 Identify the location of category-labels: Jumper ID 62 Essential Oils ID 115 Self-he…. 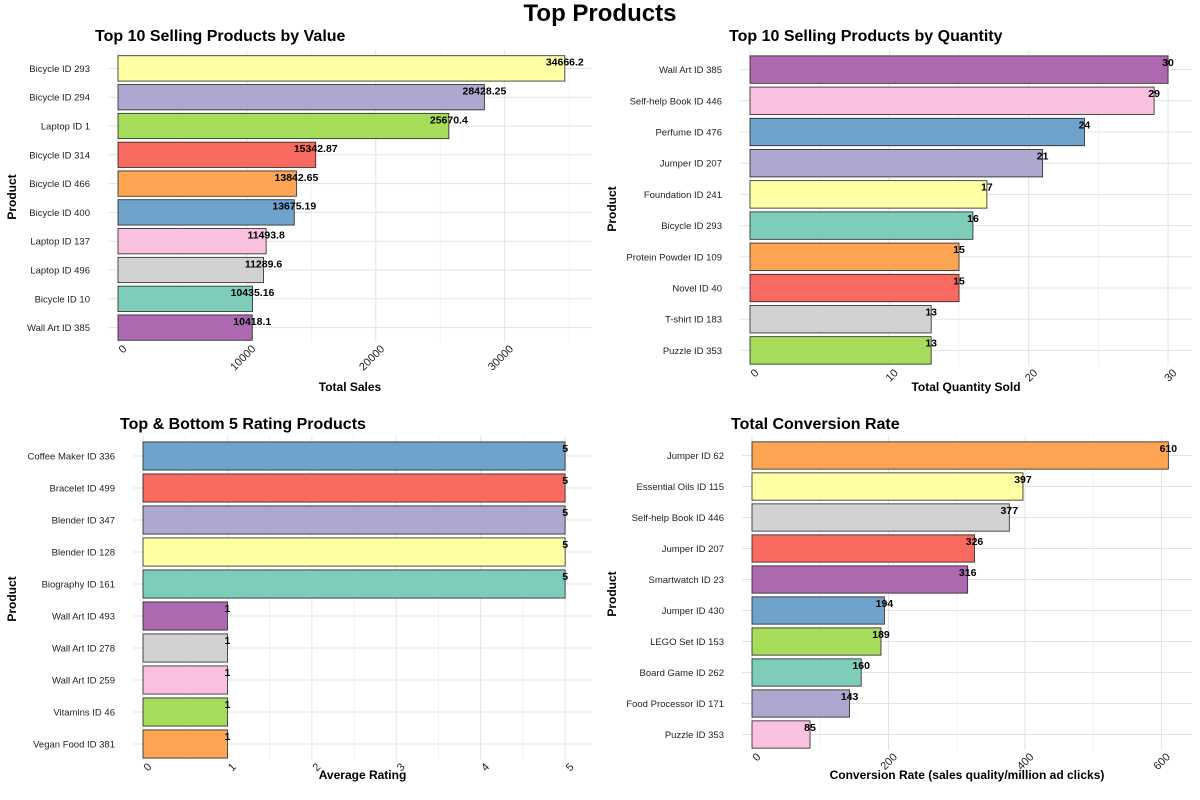
(675, 596).